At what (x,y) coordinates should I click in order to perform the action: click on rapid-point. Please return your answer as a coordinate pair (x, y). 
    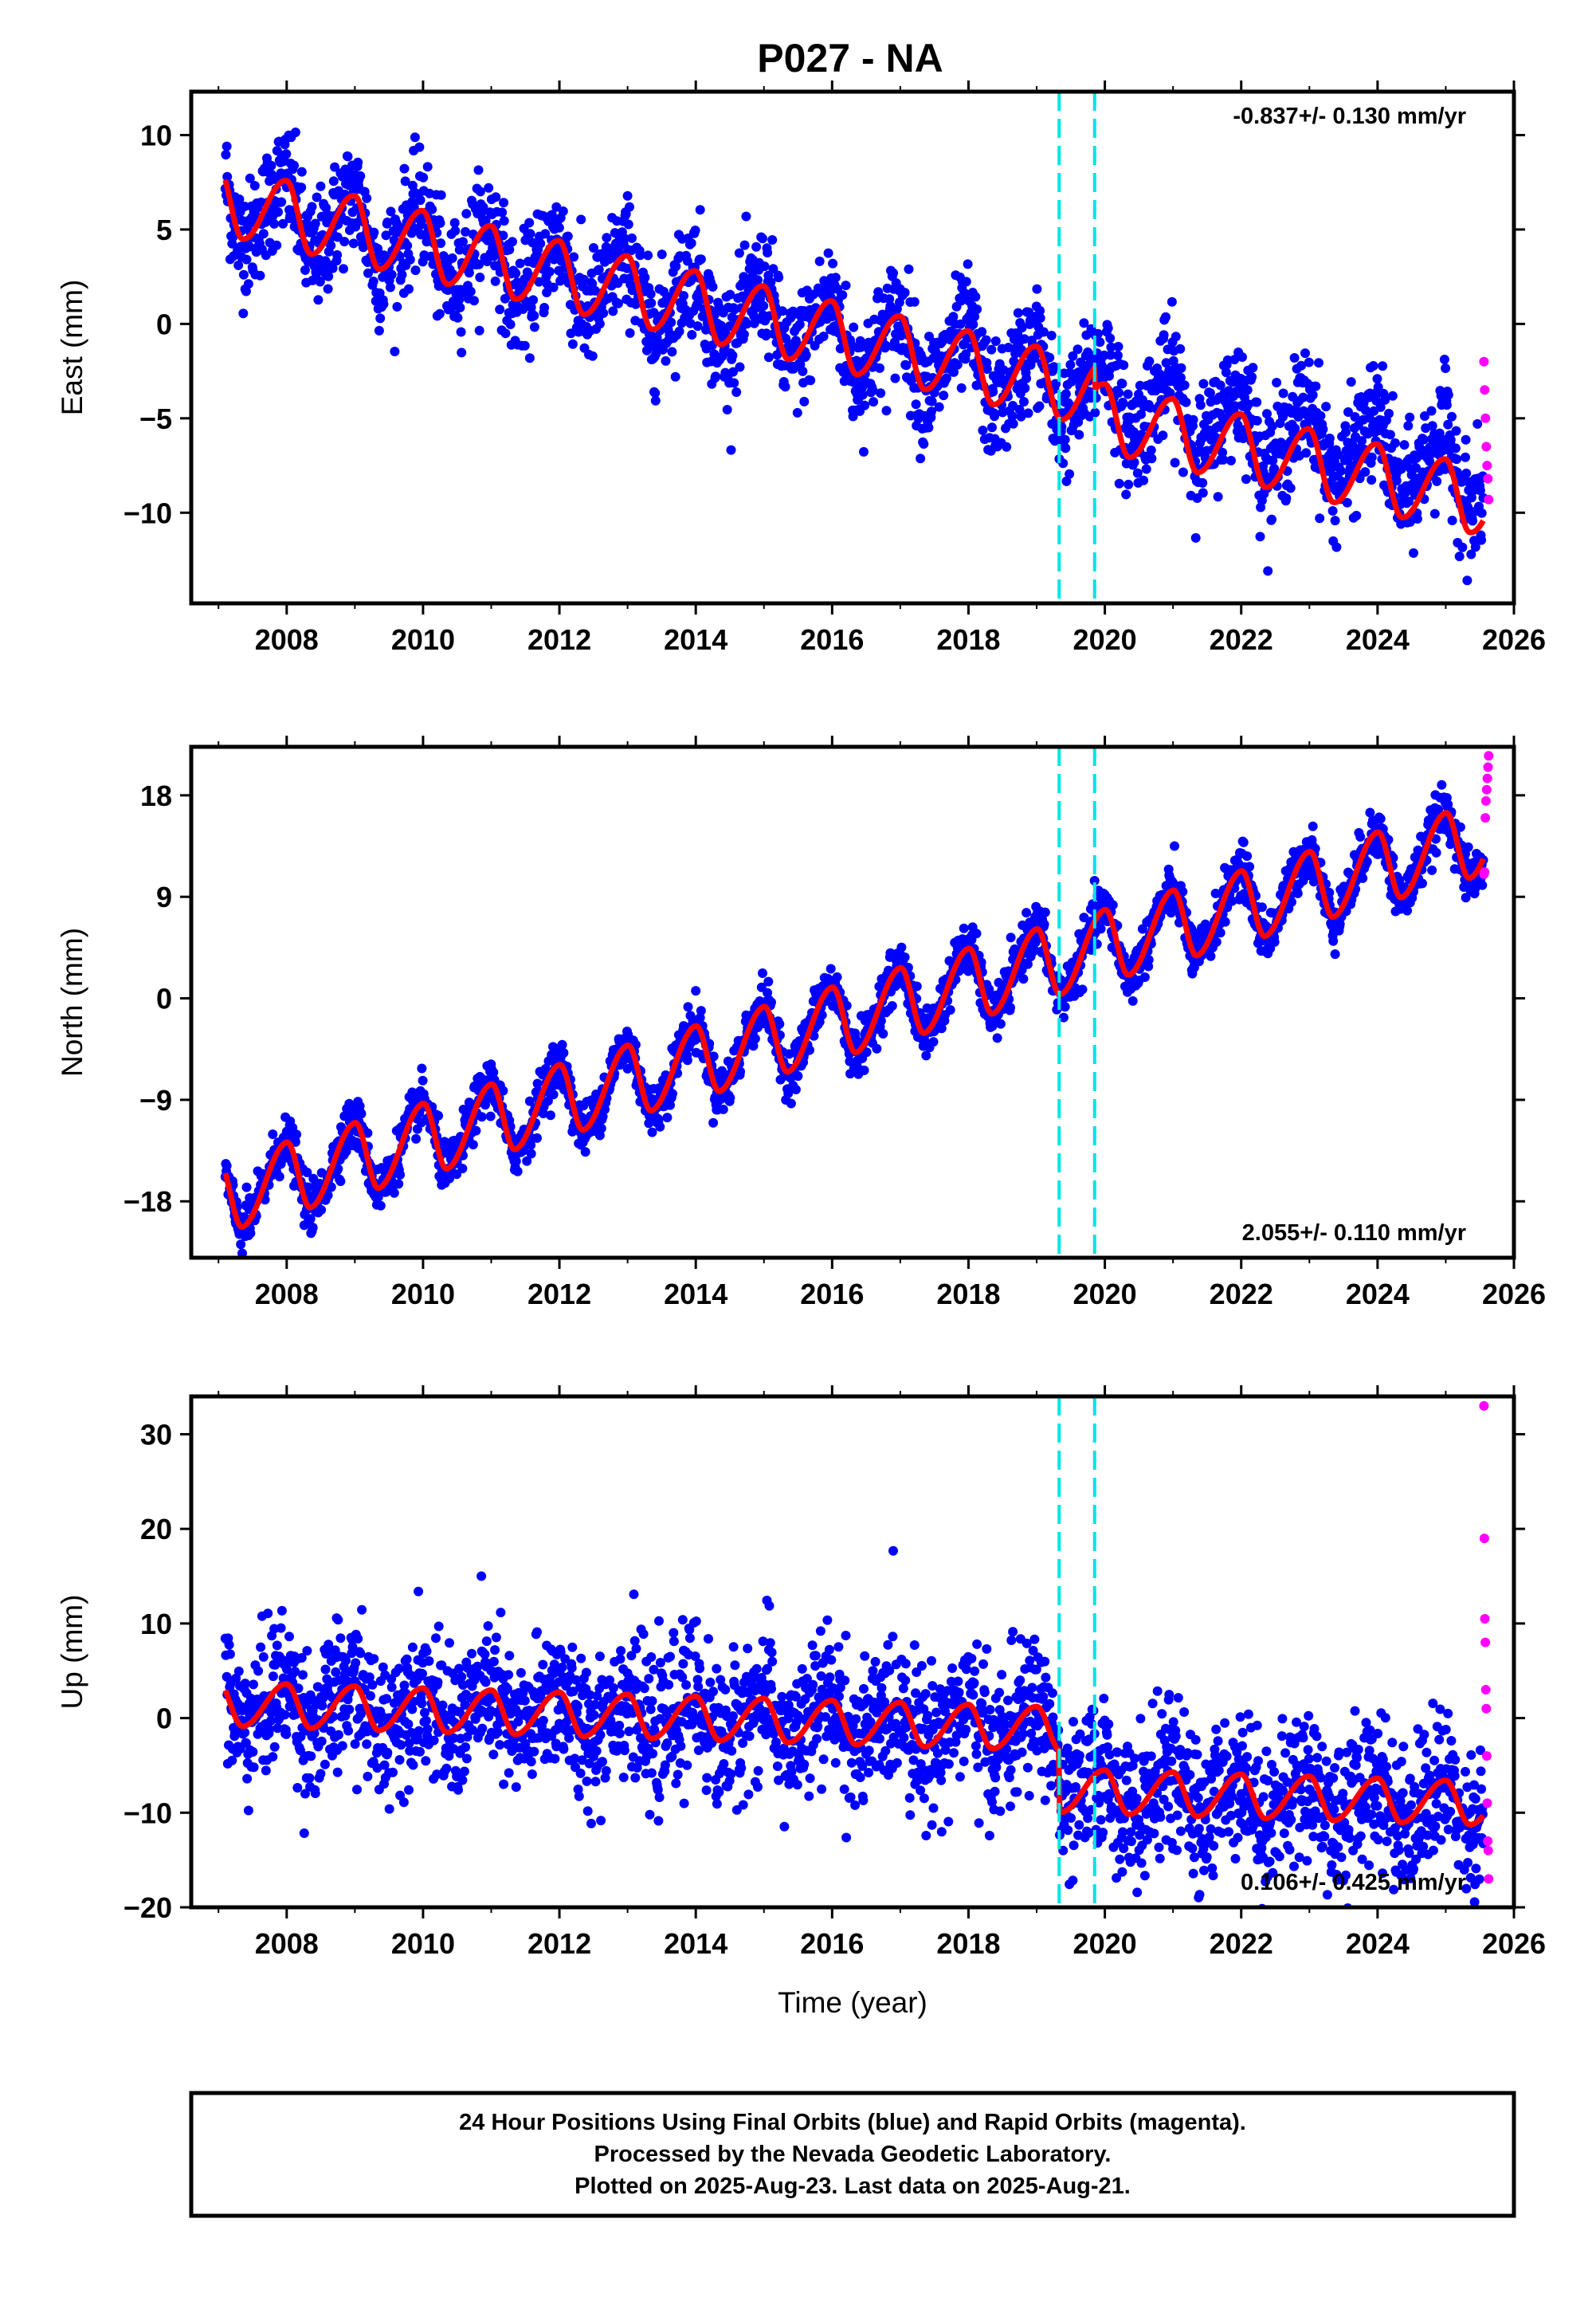
    Looking at the image, I should click on (1484, 362).